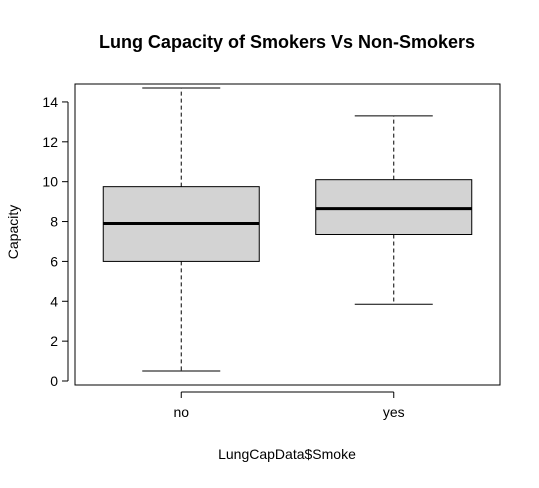  Describe the element at coordinates (54, 261) in the screenshot. I see `y-tick-label: 6` at that location.